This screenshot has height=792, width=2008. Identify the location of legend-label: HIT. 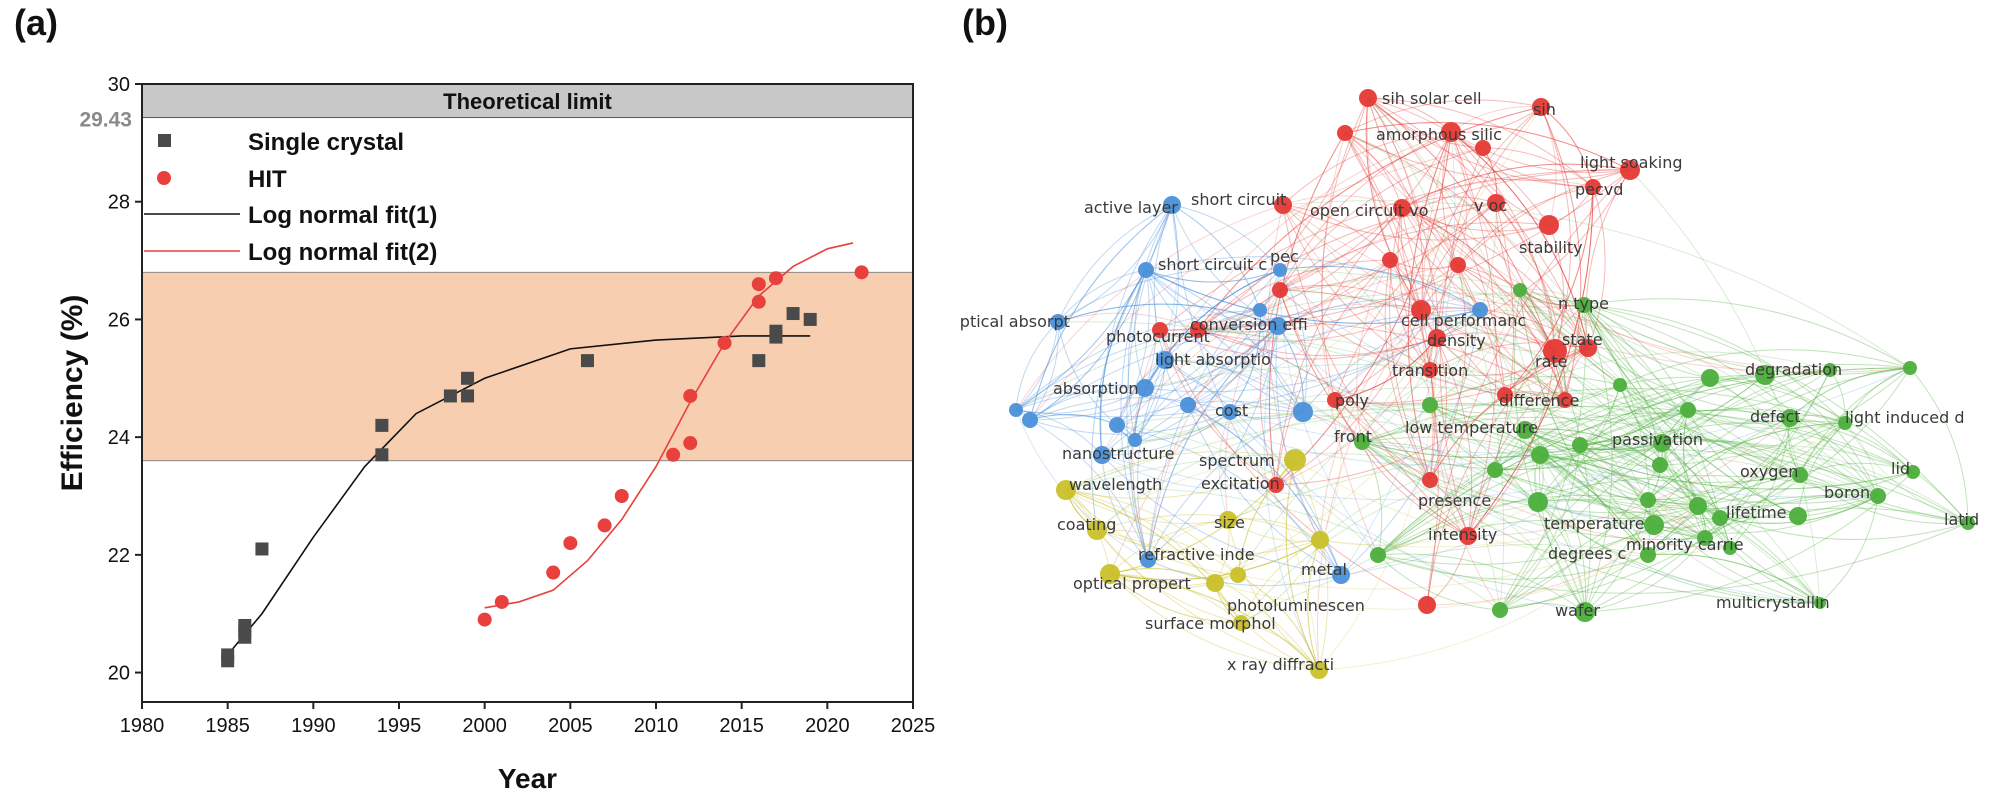
(267, 179).